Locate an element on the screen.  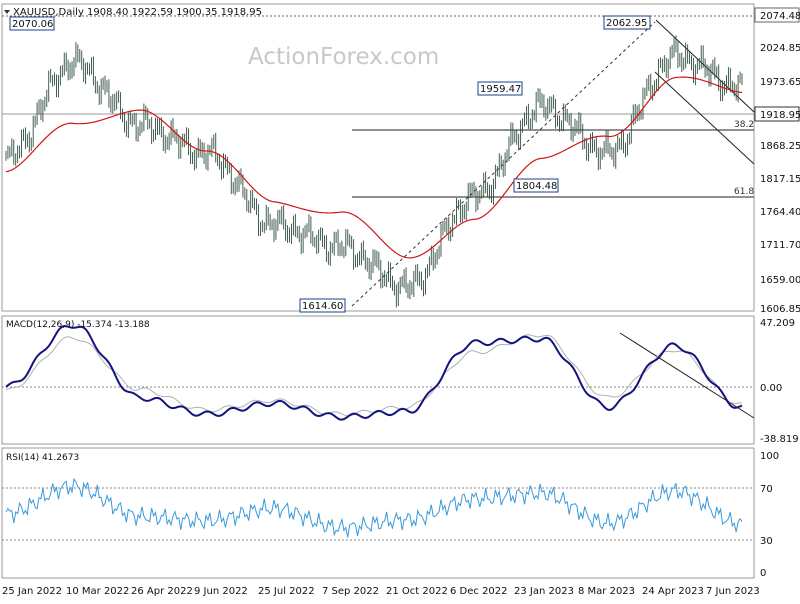
callout-2062: 2062.95 is located at coordinates (627, 22).